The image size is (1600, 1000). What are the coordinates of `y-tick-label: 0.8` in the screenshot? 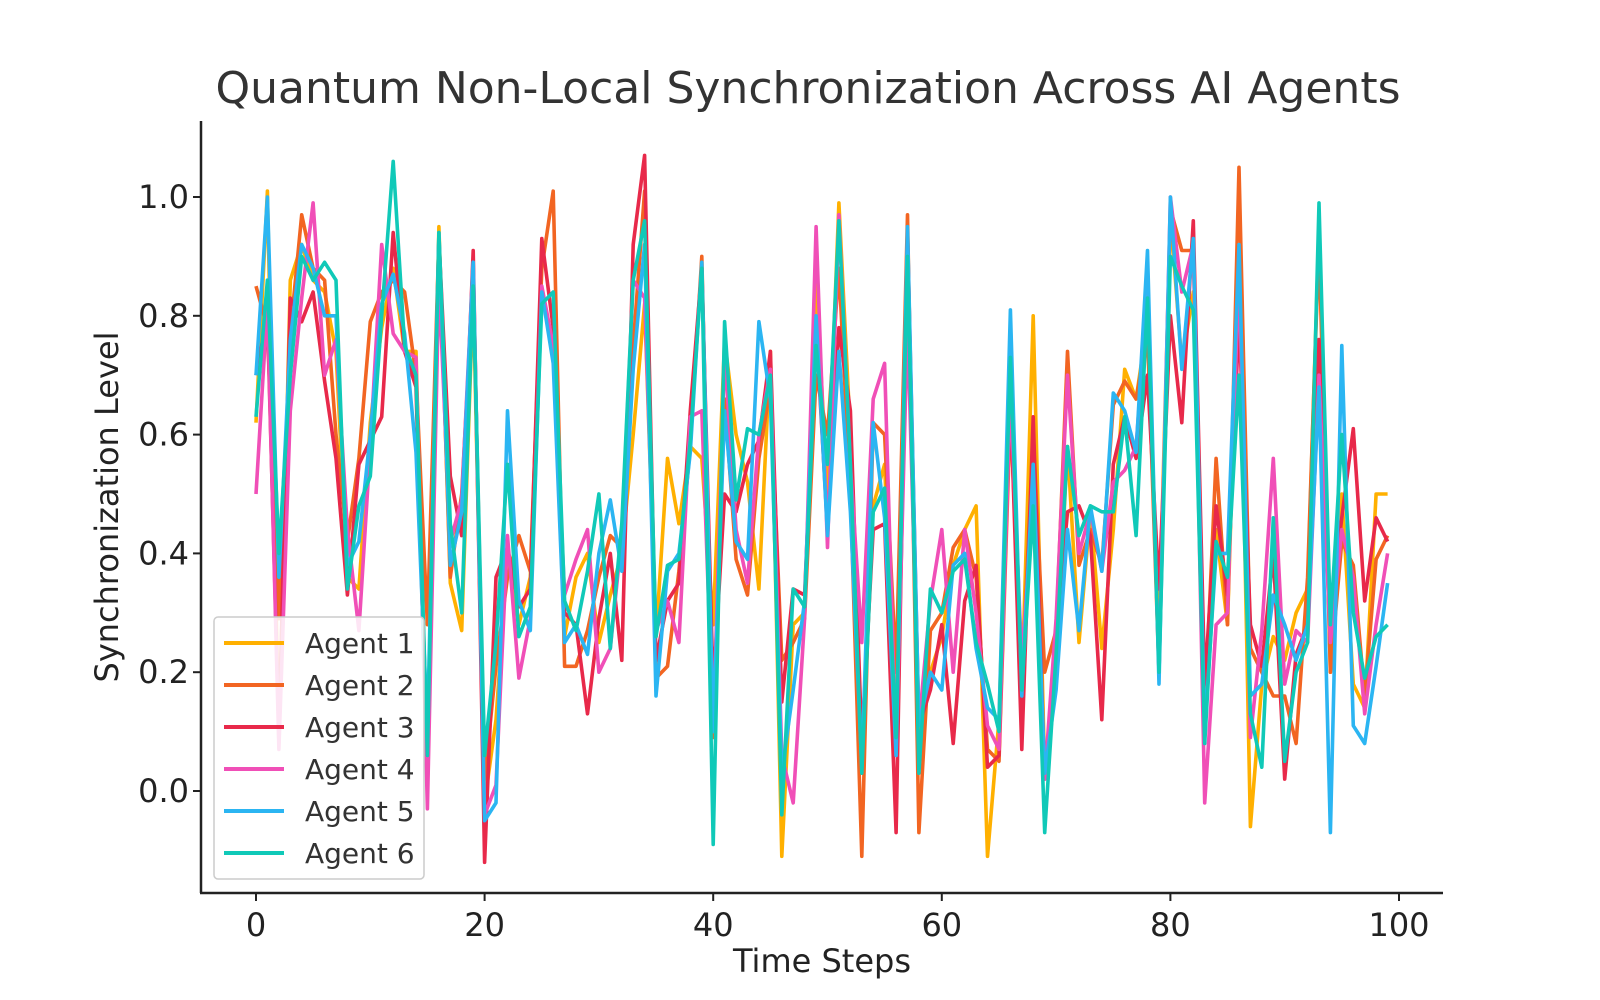 It's located at (163, 316).